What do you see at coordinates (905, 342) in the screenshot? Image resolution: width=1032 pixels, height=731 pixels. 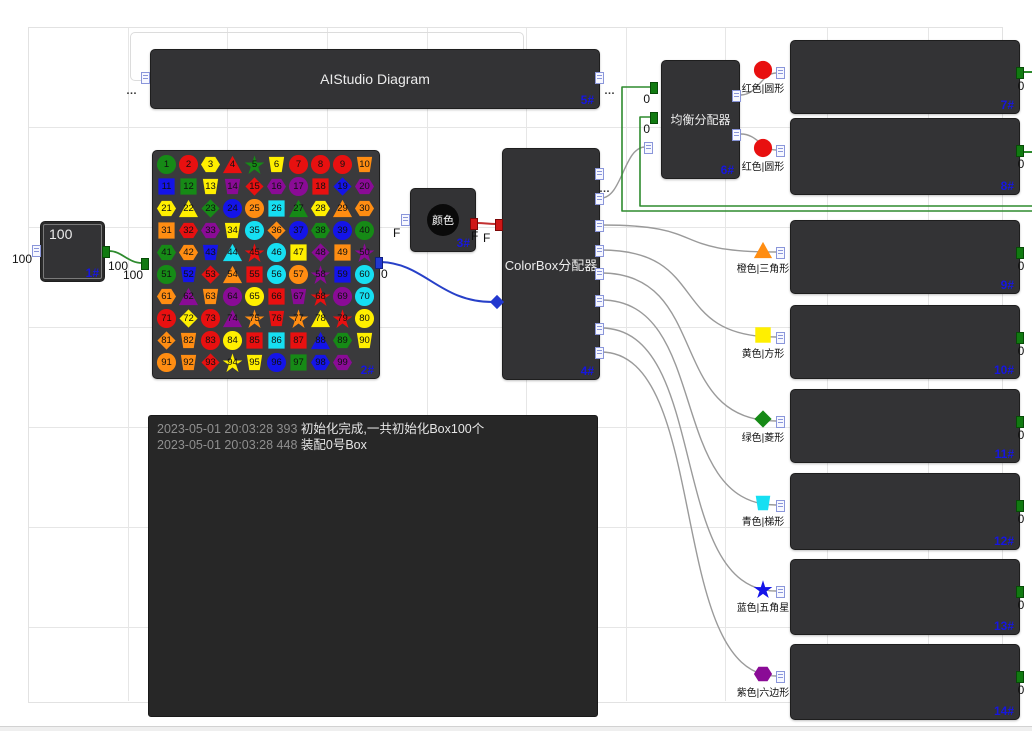 I see `output-node-10: 10#` at bounding box center [905, 342].